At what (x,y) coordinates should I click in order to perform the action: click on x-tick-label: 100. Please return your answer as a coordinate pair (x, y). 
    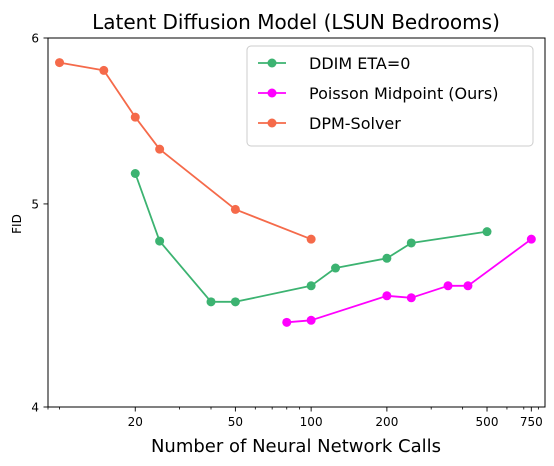
    Looking at the image, I should click on (311, 422).